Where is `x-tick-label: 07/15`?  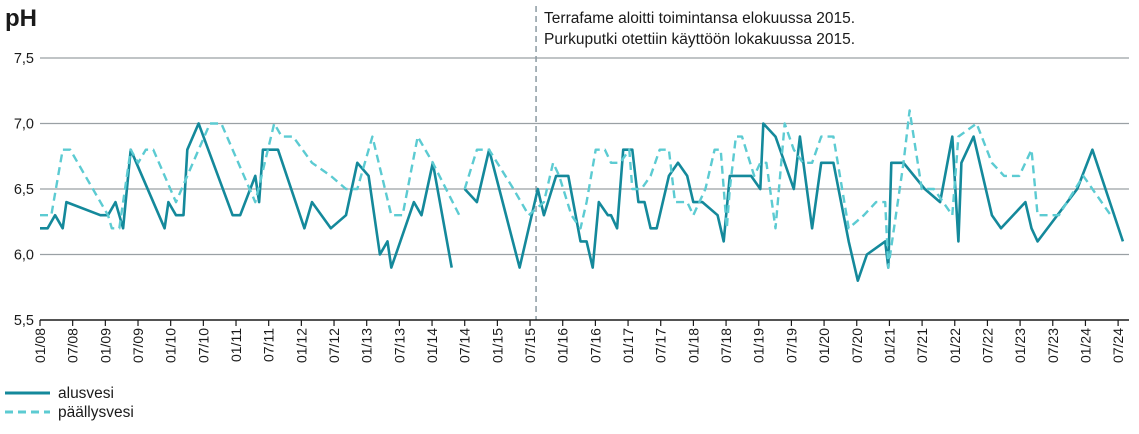
x-tick-label: 07/15 is located at coordinates (530, 345).